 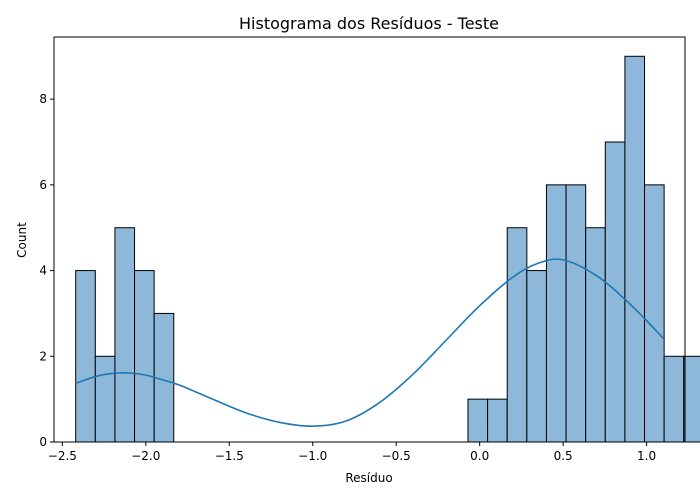 What do you see at coordinates (43, 442) in the screenshot?
I see `y-tick-label: 0` at bounding box center [43, 442].